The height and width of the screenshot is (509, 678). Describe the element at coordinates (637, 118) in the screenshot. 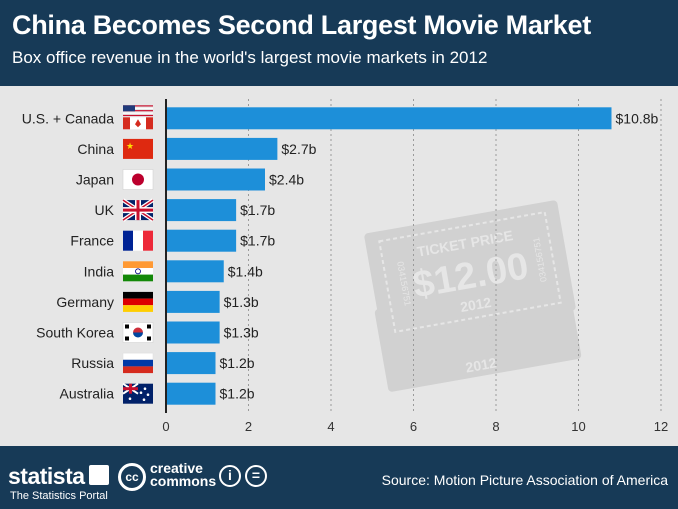

I see `value-label: $10.8b` at that location.